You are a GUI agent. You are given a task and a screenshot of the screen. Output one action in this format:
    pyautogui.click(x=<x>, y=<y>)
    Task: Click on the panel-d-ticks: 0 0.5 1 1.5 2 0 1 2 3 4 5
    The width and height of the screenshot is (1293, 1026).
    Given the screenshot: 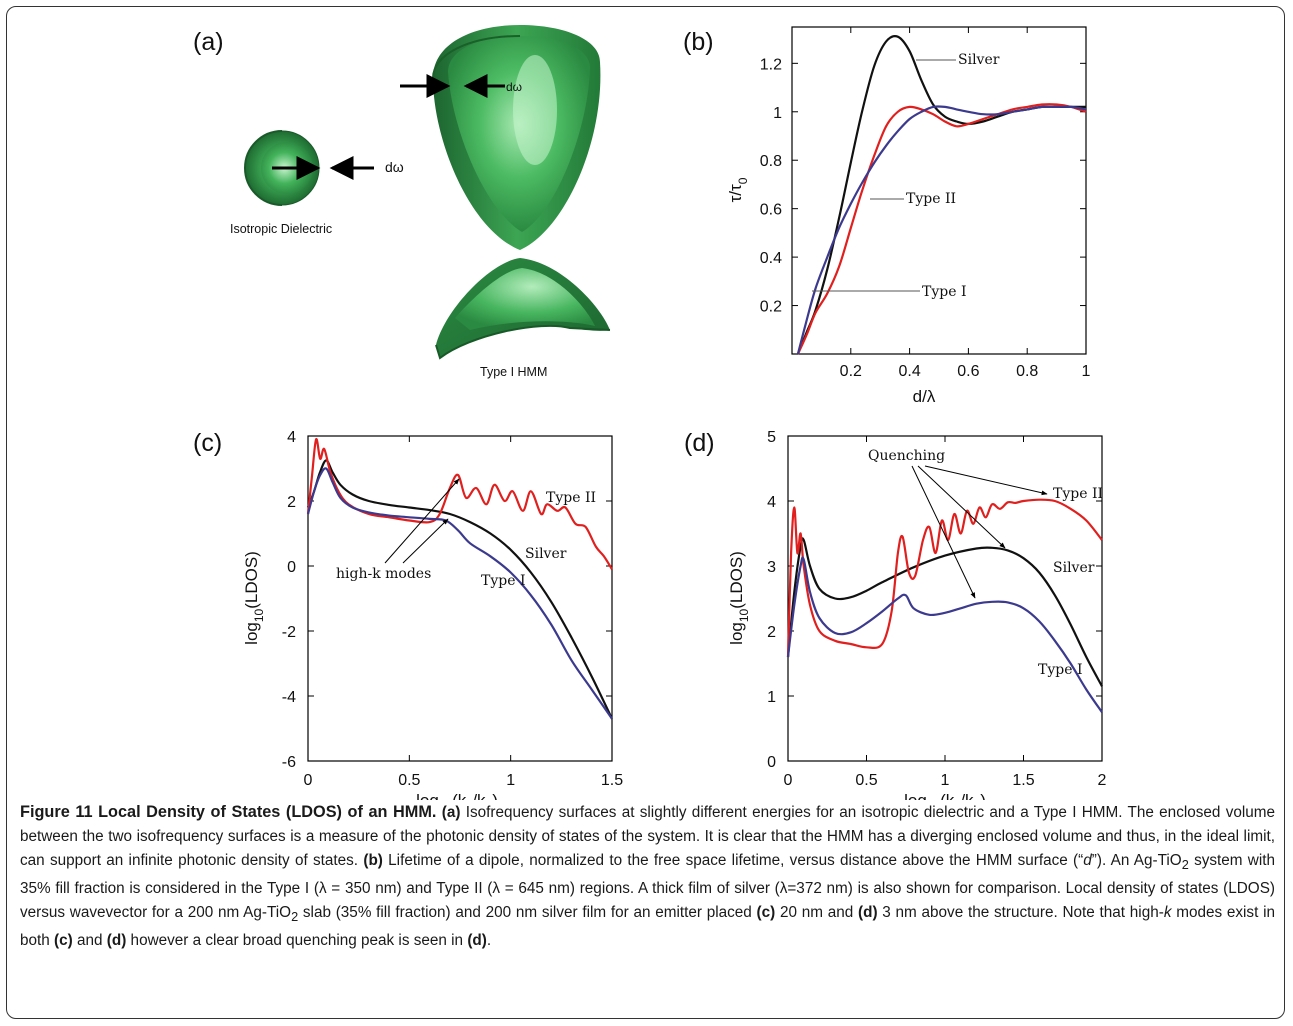 What is the action you would take?
    pyautogui.click(x=936, y=609)
    